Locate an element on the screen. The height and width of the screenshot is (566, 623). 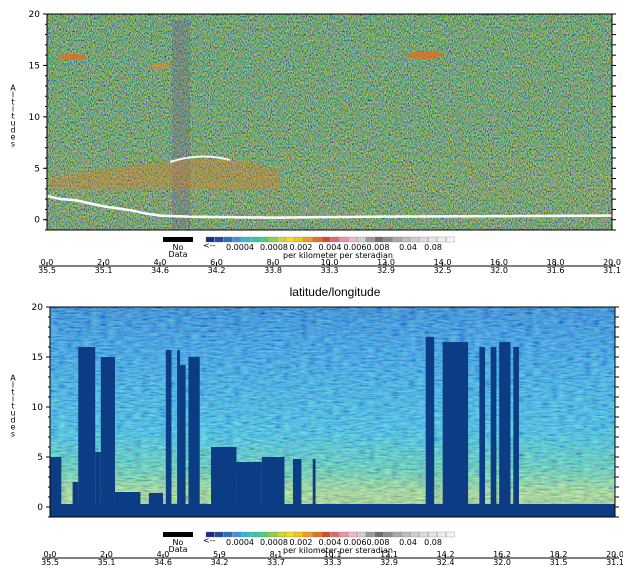
surface-line is located at coordinates (329, 206).